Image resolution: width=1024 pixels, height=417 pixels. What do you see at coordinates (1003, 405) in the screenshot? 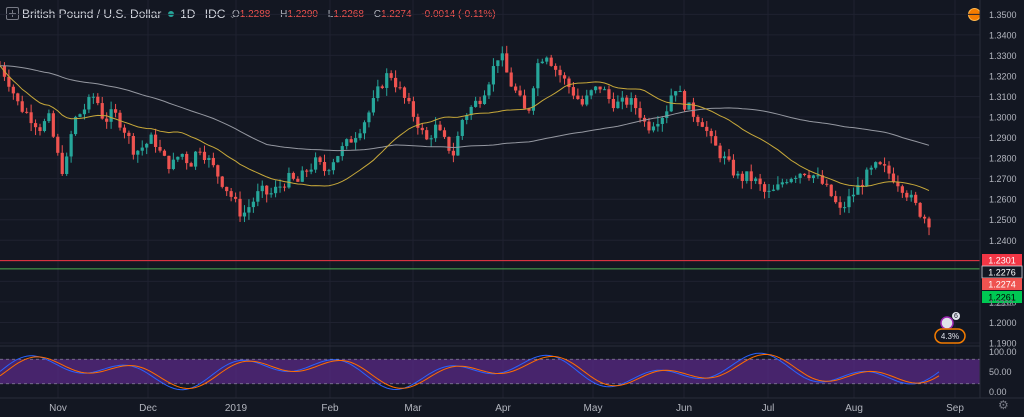
I see `gear-icon: ⚙` at bounding box center [1003, 405].